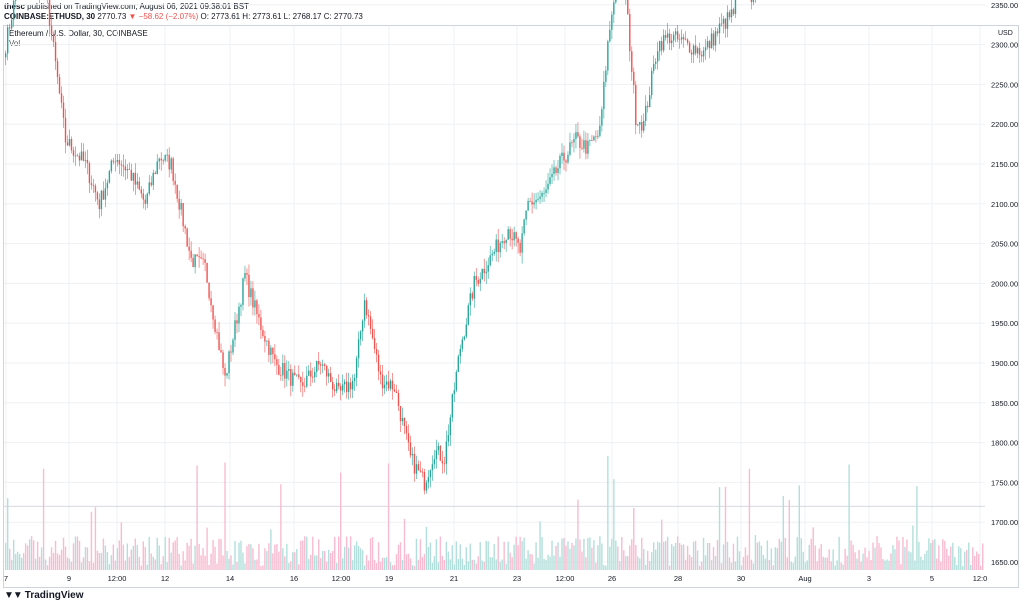  What do you see at coordinates (6, 578) in the screenshot?
I see `x-tick-label: 7` at bounding box center [6, 578].